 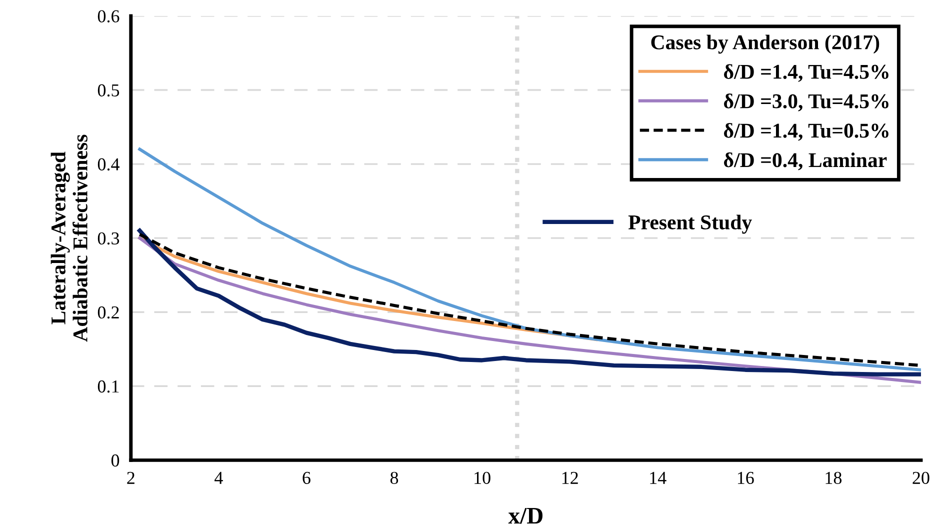 I want to click on y-axis-title: Laterally-Averaged Adiabatic Effectiveness, so click(x=69, y=238).